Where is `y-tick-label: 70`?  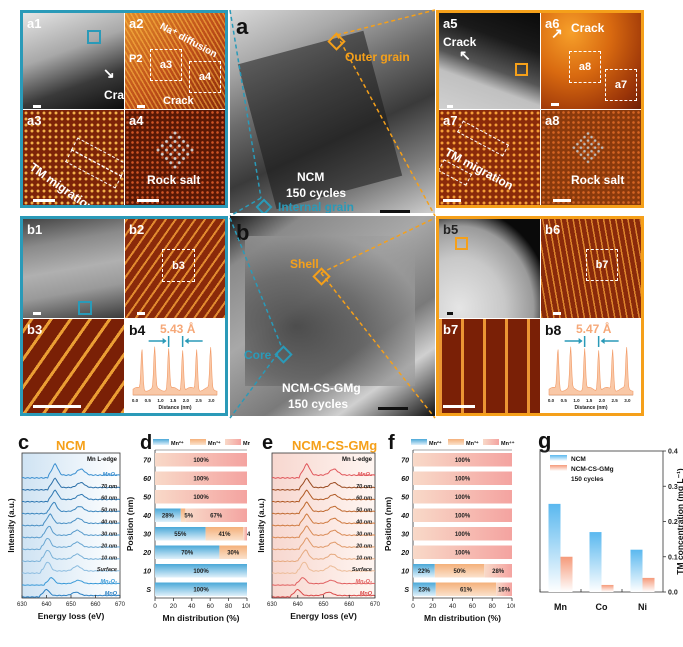
y-tick-label: 70 is located at coordinates (147, 460).